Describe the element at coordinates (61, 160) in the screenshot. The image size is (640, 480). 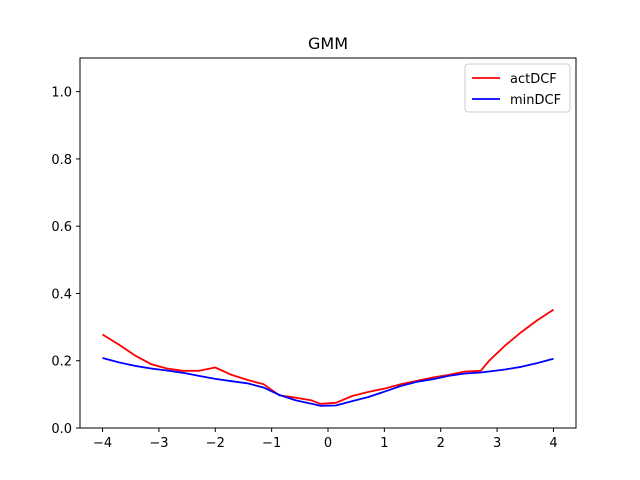
I see `y-tick-label: 0.8` at that location.